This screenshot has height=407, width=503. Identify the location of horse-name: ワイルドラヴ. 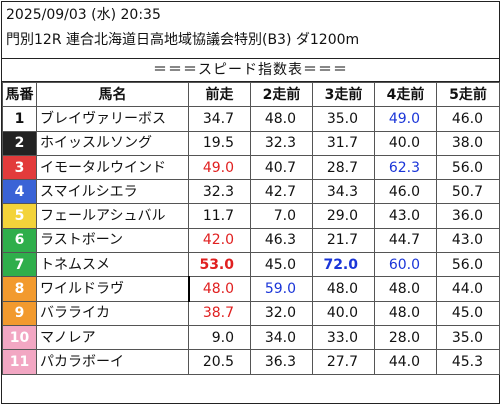
(112, 289).